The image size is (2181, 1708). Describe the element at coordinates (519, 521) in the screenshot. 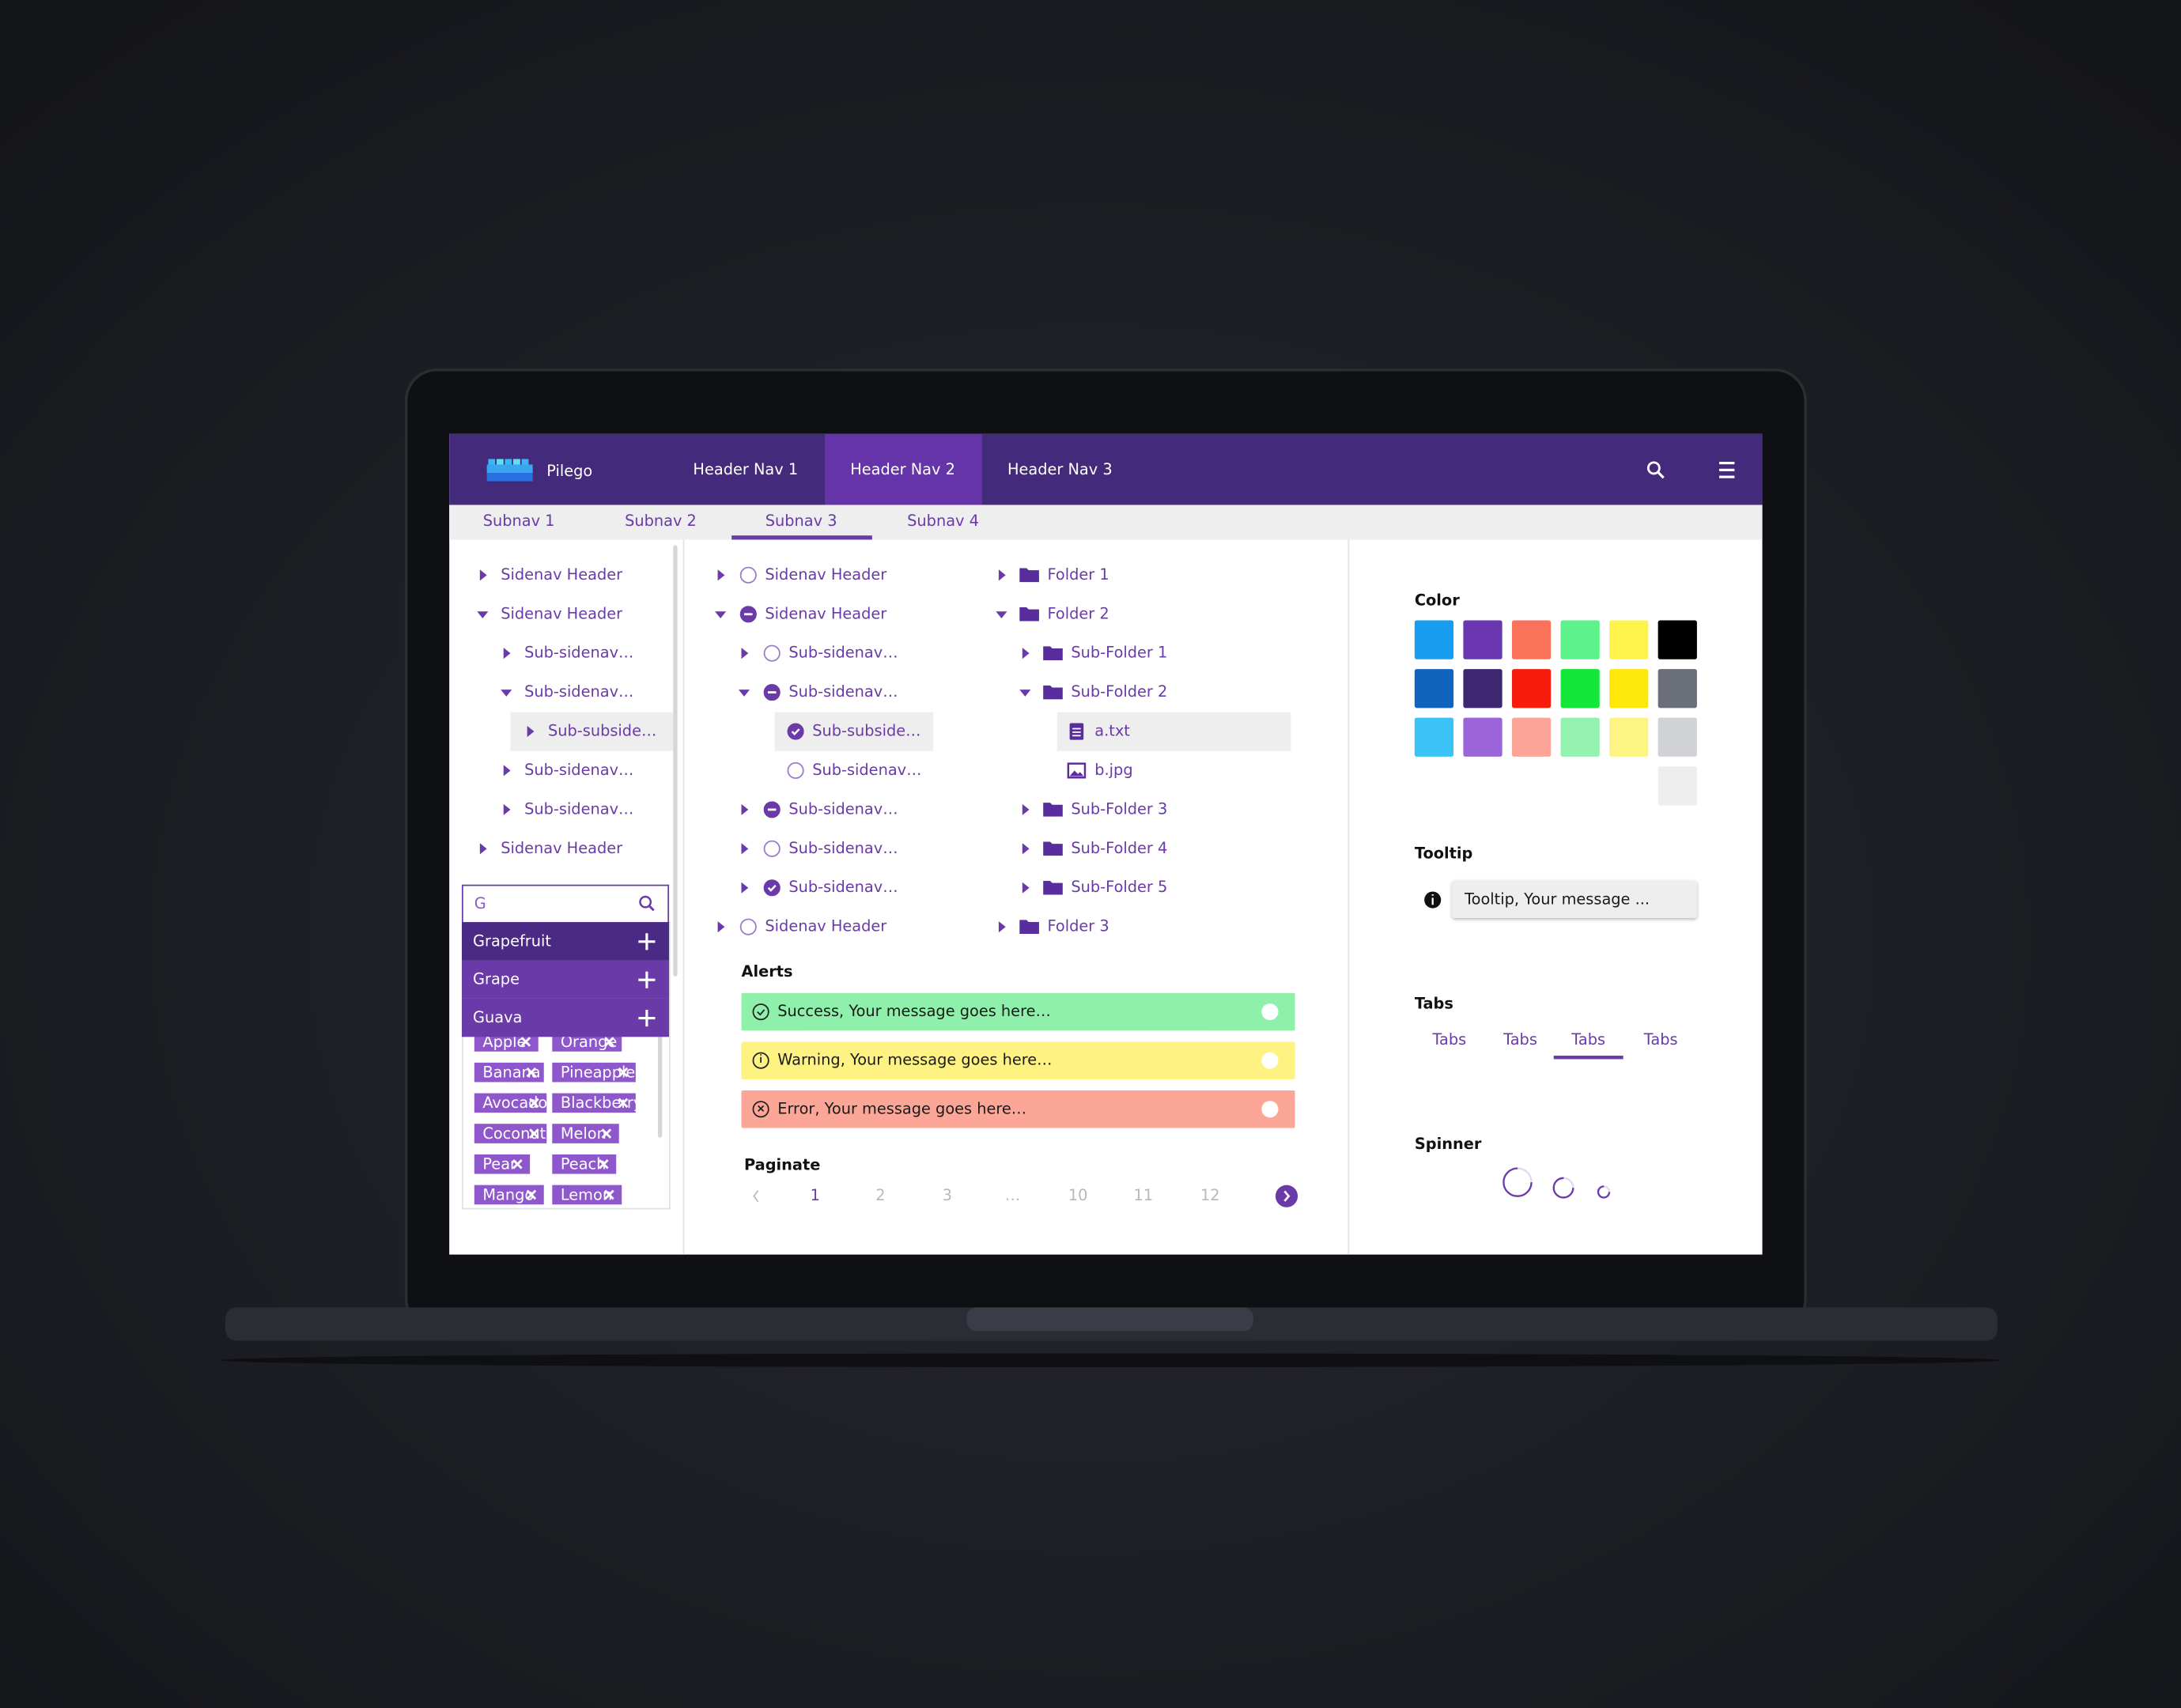

I see `subnav-item: Subnav 1` at that location.